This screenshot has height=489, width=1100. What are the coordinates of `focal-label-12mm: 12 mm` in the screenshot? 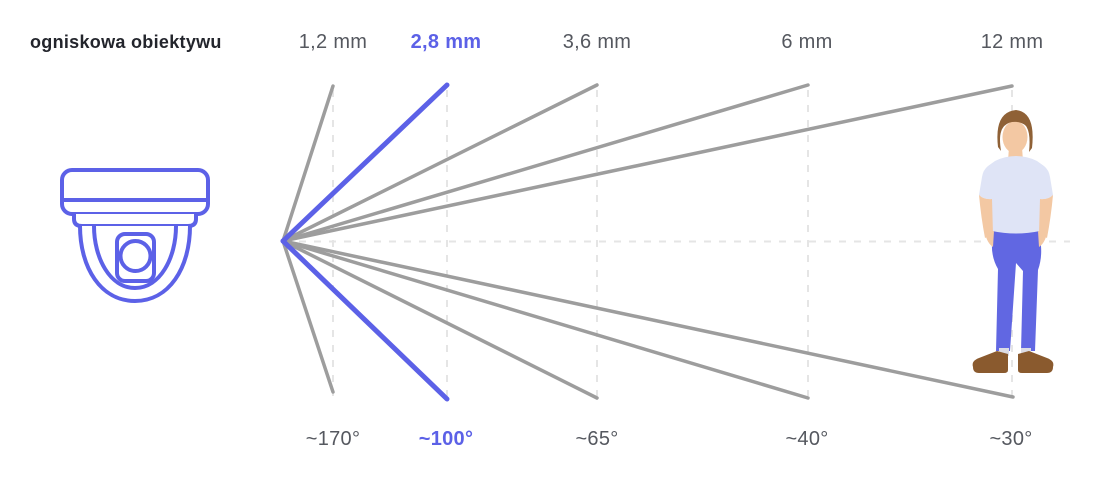 It's located at (1012, 42).